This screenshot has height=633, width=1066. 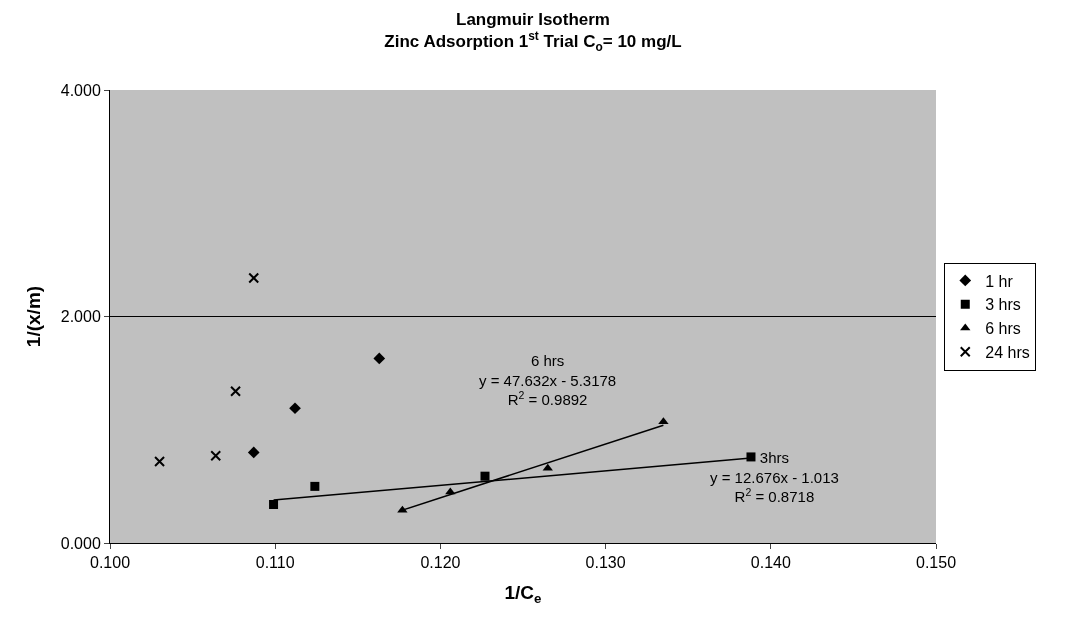 I want to click on x-axis-title: 1/C$_{e}$, so click(x=523, y=594).